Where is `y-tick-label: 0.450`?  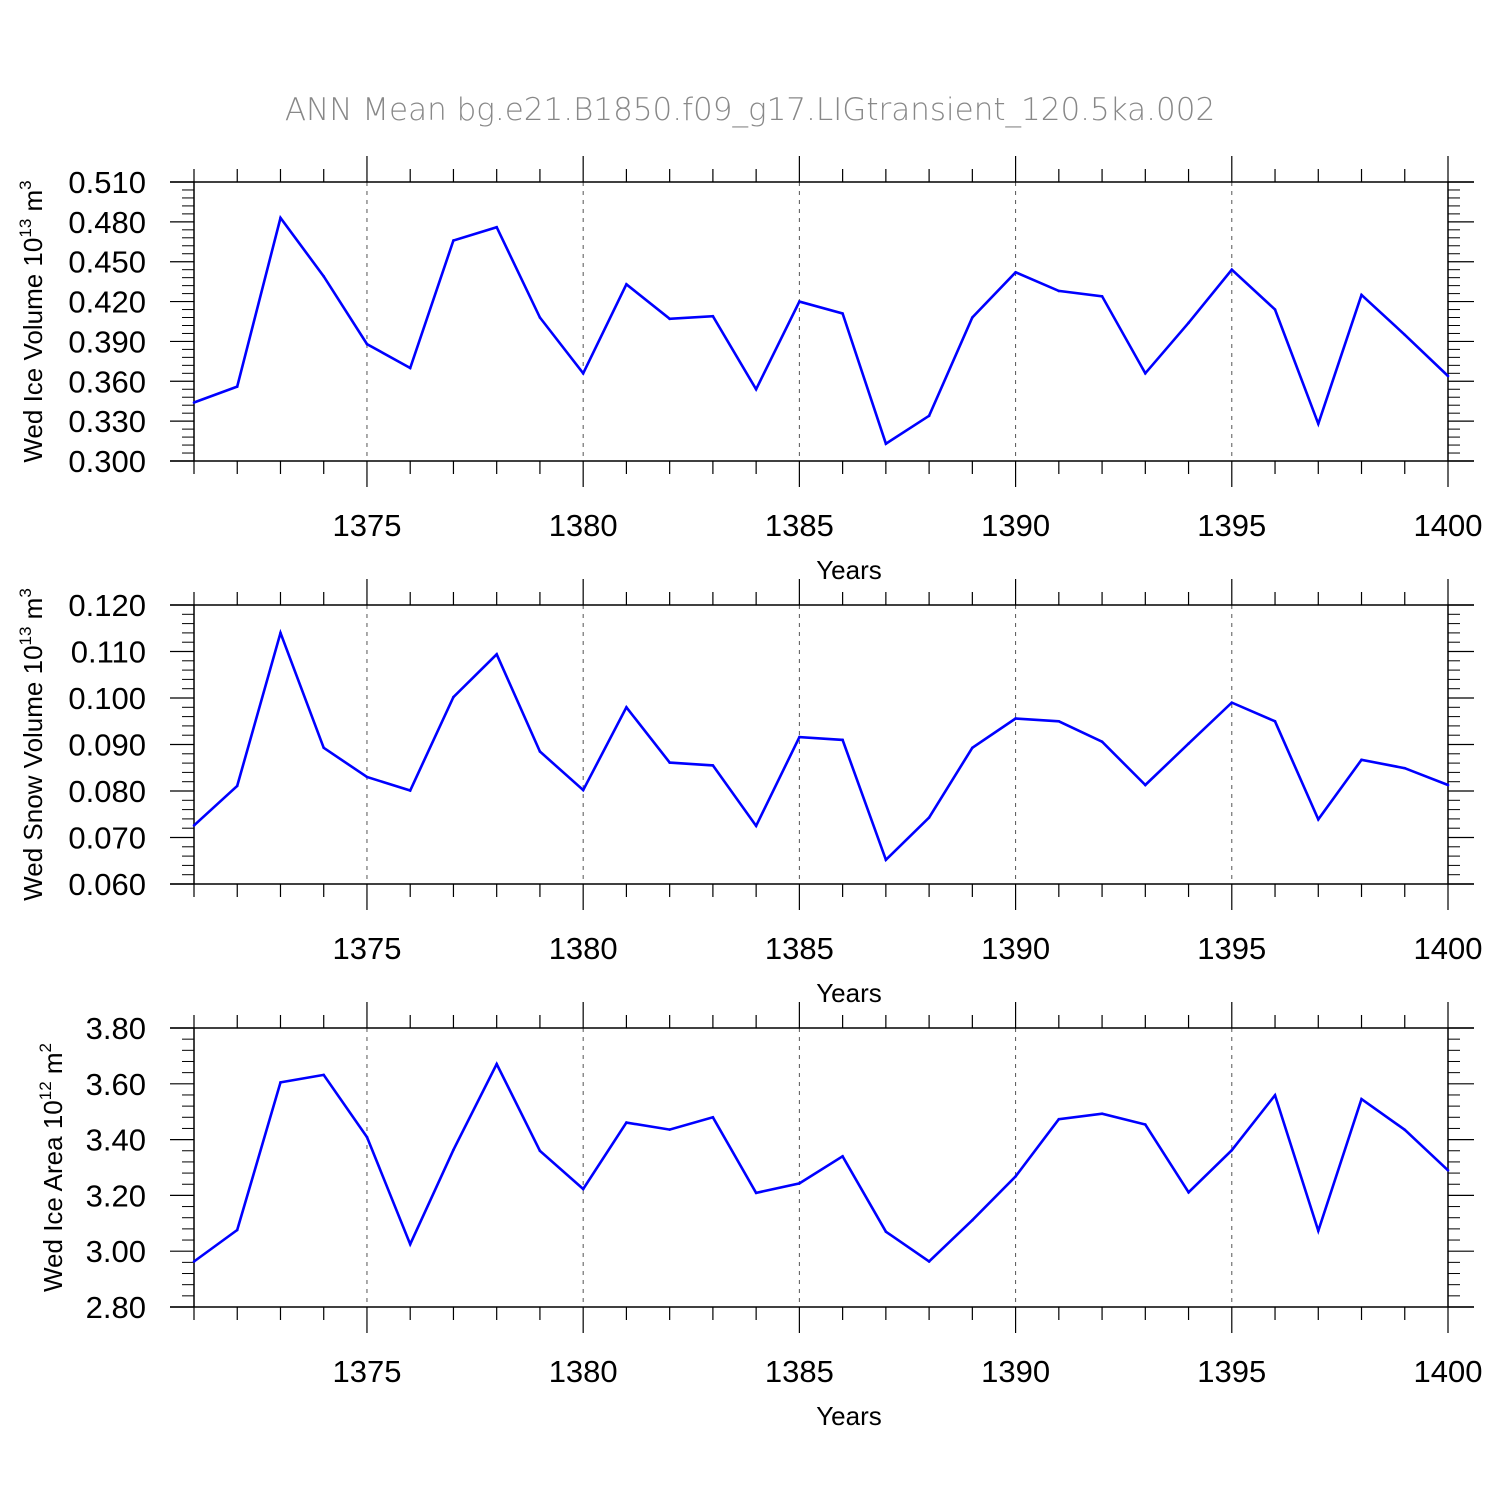
y-tick-label: 0.450 is located at coordinates (107, 262).